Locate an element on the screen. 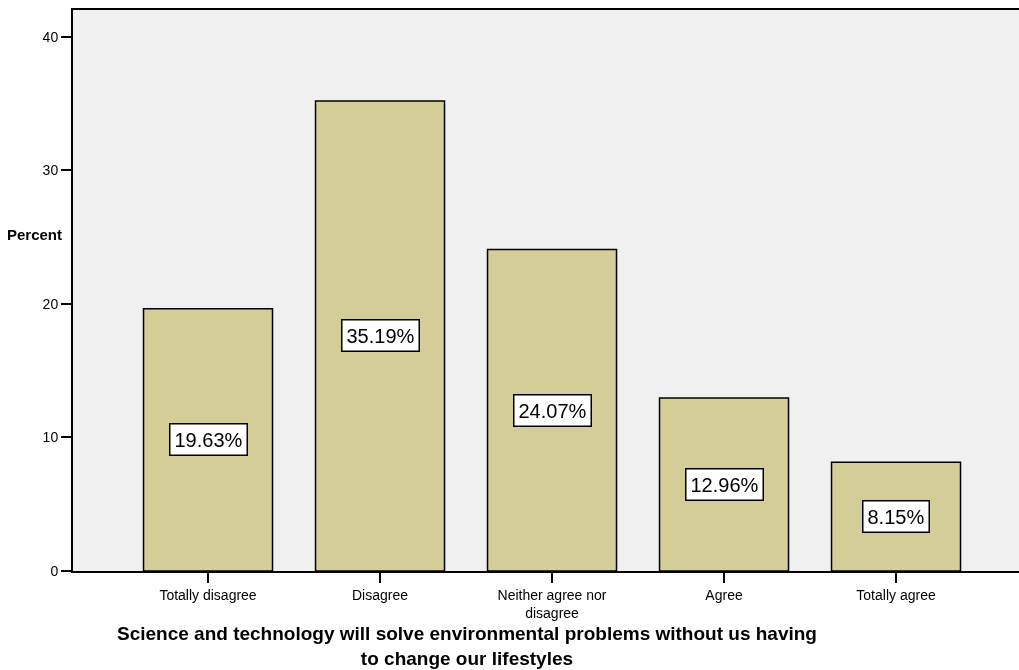 The image size is (1019, 670). x-tick-label: Neither agree nor disagree is located at coordinates (552, 603).